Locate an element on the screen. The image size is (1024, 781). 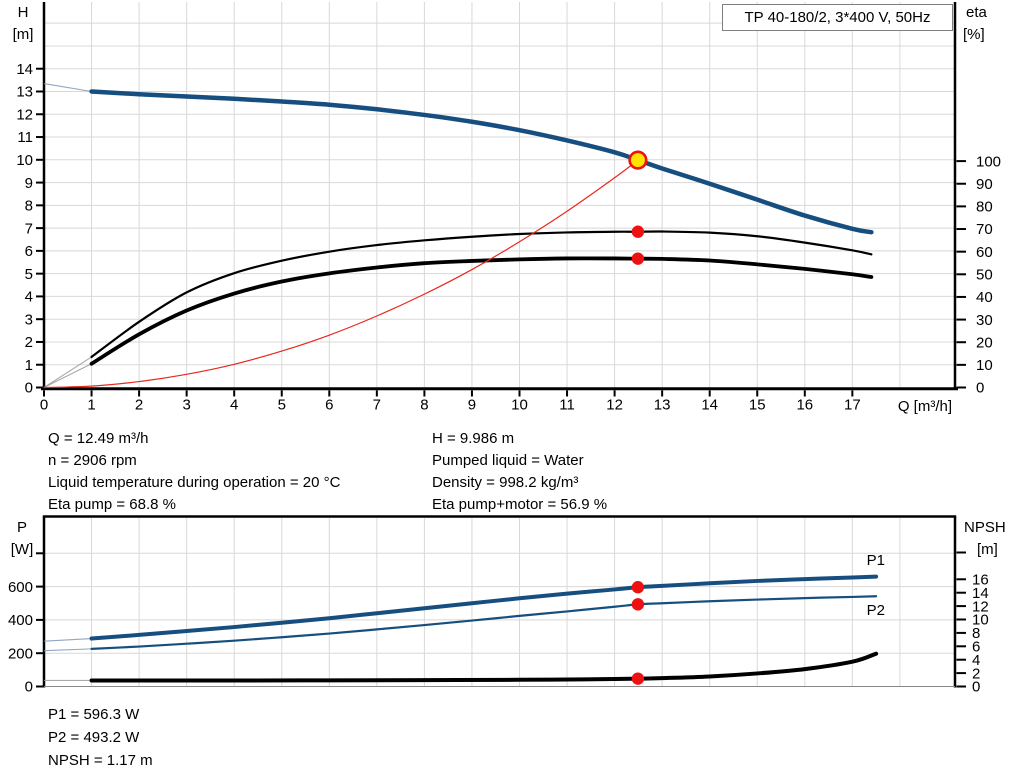
tick-label: 80 is located at coordinates (984, 207).